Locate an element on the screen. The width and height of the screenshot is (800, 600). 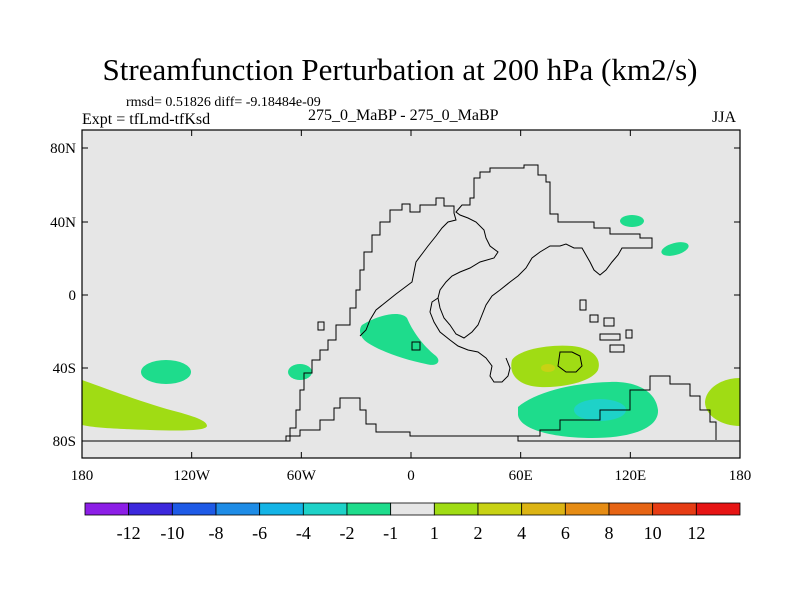
colorbar-label: 10 is located at coordinates (653, 533).